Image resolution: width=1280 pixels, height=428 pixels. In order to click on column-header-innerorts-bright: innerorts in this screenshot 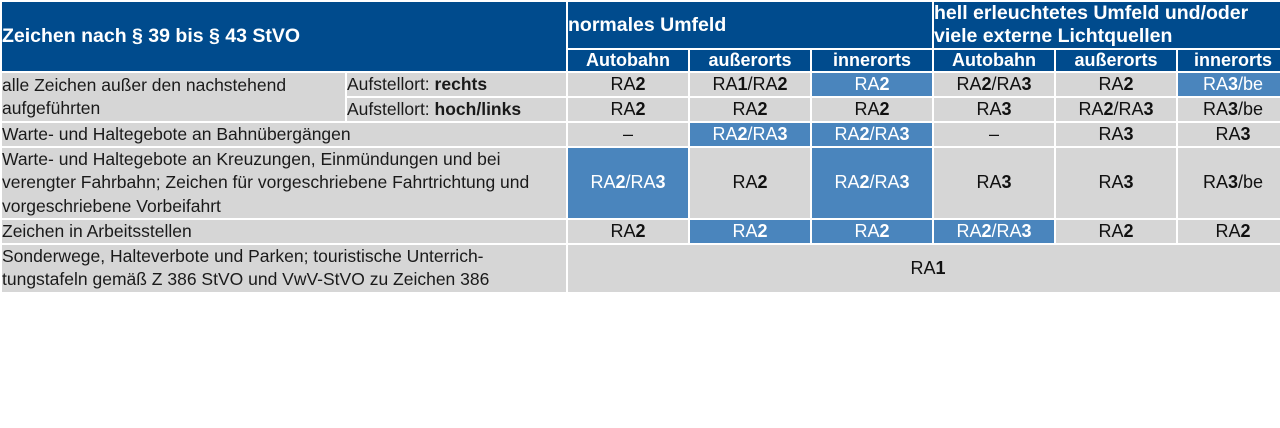, I will do `click(1229, 61)`.